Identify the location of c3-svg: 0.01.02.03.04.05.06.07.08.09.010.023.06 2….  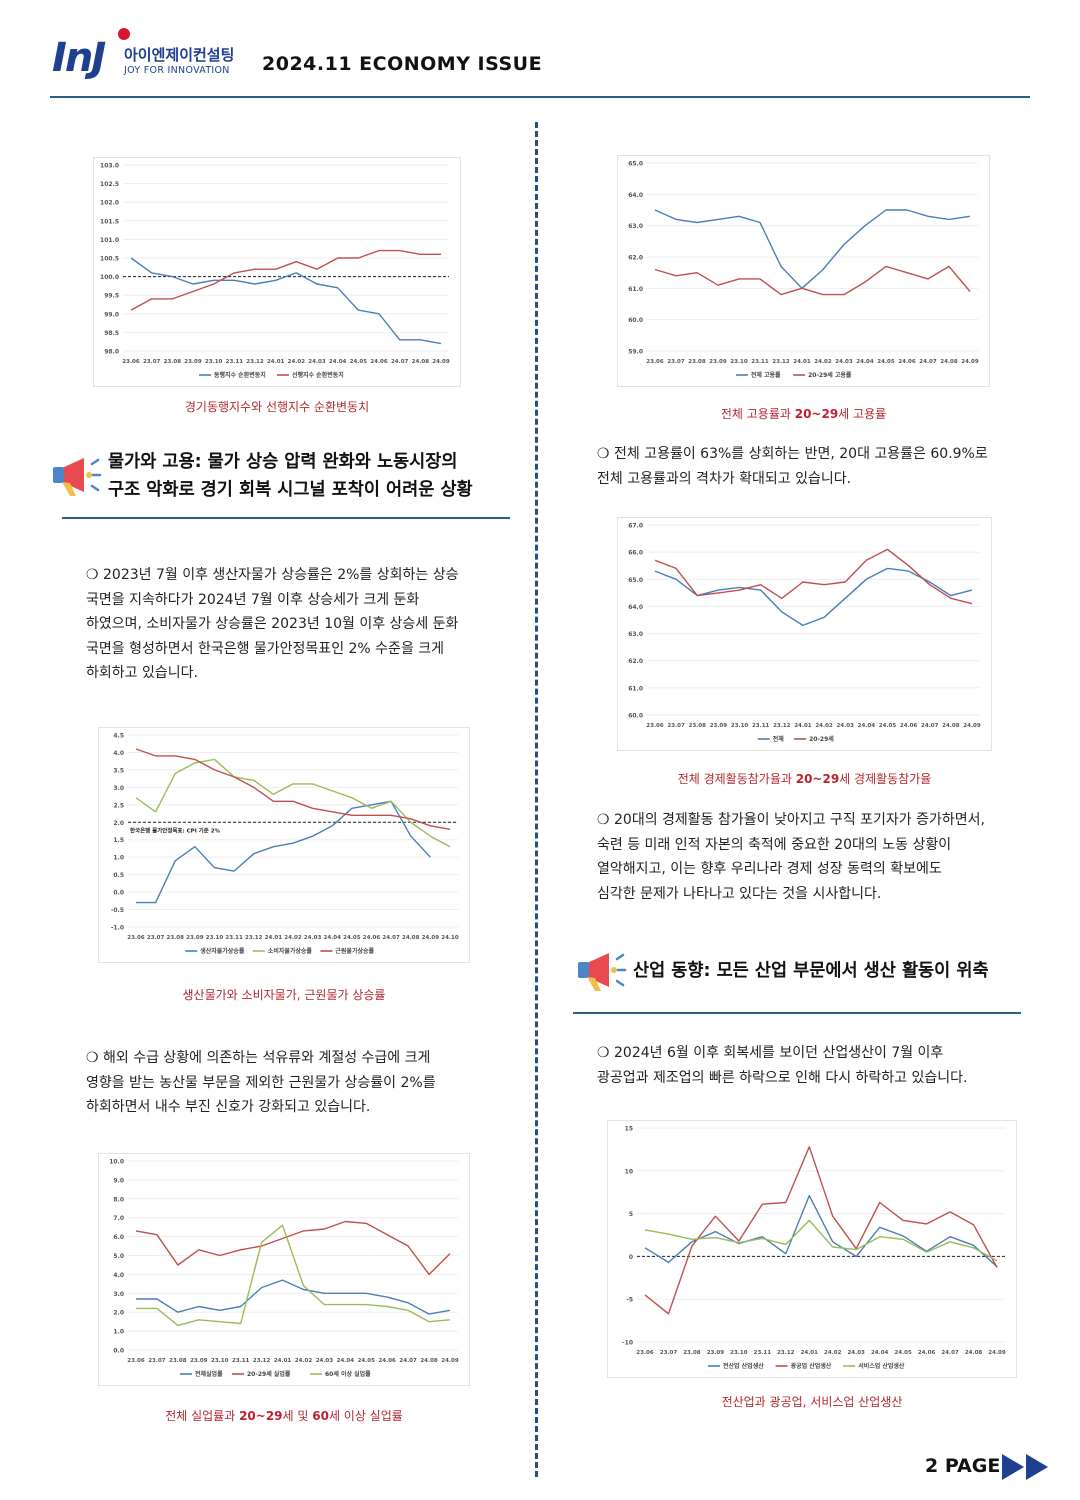
(284, 1269).